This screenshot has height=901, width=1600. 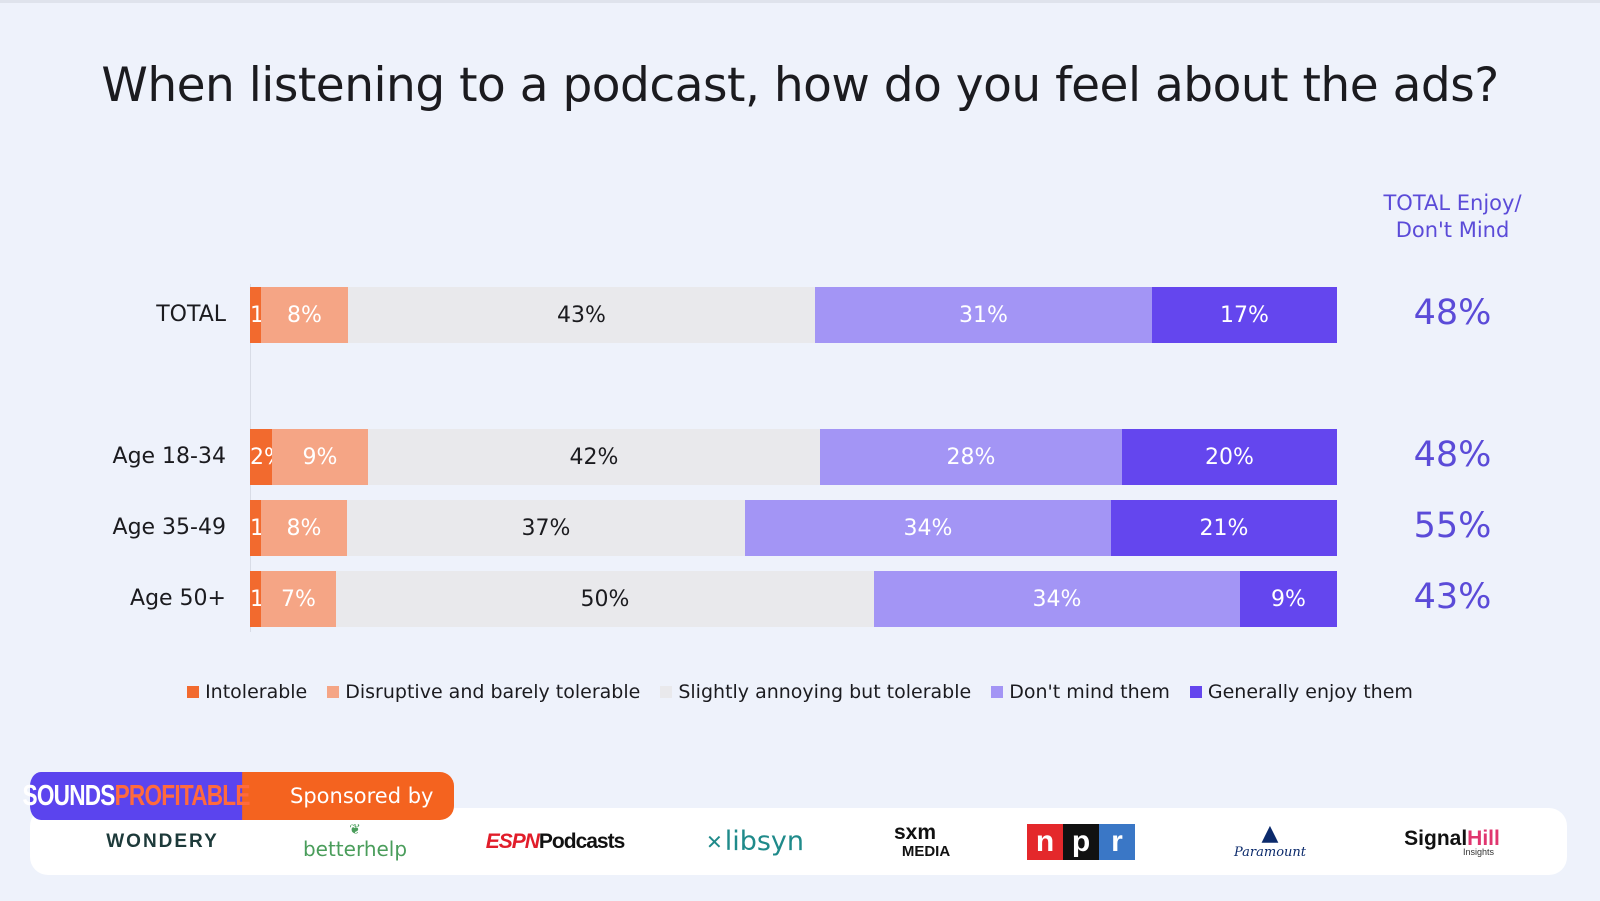 I want to click on bar-segment-enjoy: 21%, so click(x=1224, y=528).